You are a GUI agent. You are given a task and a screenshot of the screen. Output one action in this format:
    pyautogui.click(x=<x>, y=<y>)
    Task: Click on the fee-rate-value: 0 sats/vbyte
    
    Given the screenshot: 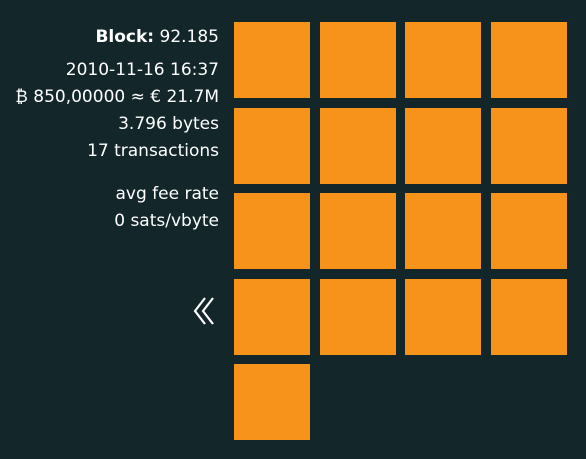 What is the action you would take?
    pyautogui.click(x=166, y=221)
    